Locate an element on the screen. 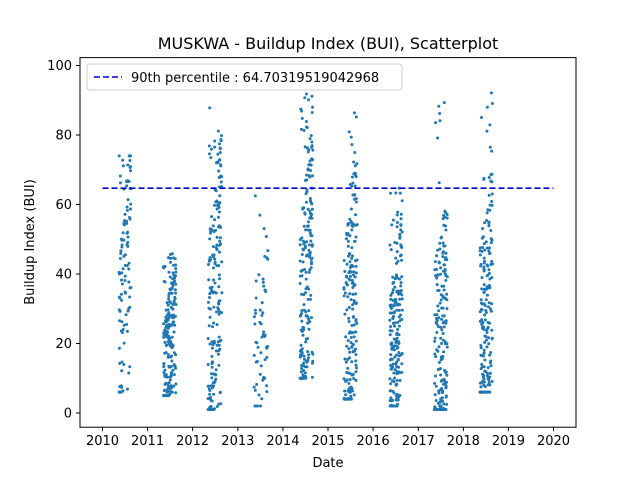 This screenshot has width=640, height=480. y-tick-label: 80 is located at coordinates (63, 136).